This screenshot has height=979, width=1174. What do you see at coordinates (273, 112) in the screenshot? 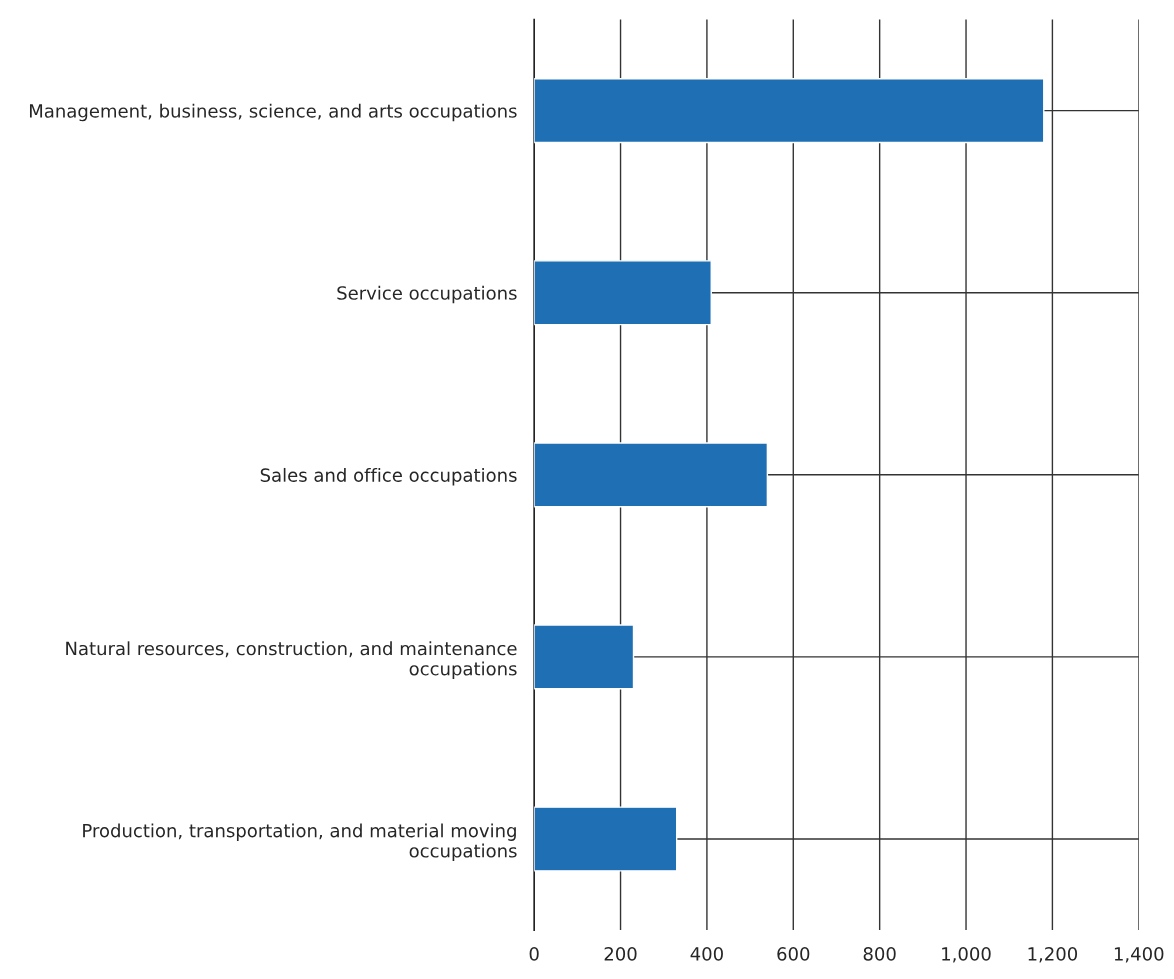
I see `y-tick-label: Management, business, science, and arts occupations` at bounding box center [273, 112].